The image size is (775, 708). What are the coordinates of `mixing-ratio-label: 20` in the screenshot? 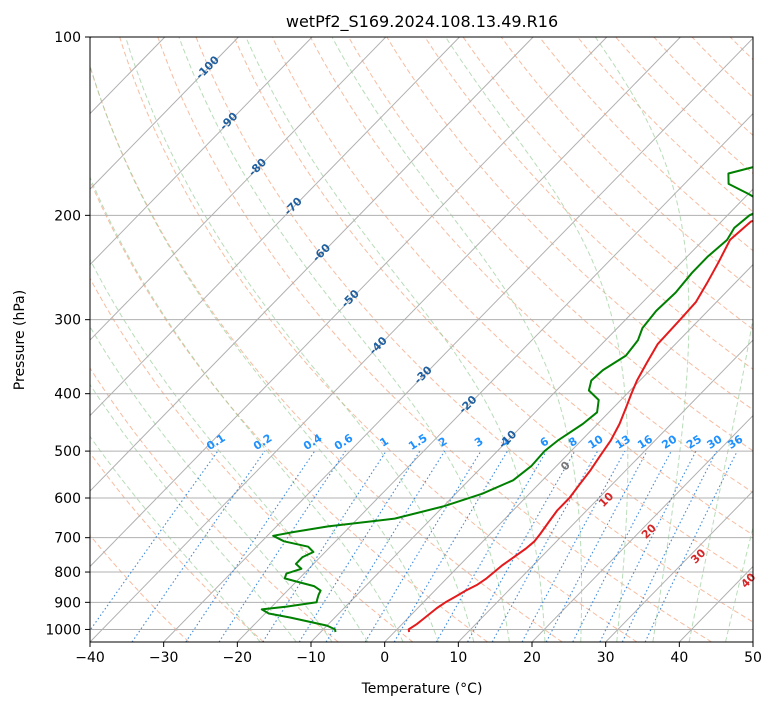 It's located at (669, 441).